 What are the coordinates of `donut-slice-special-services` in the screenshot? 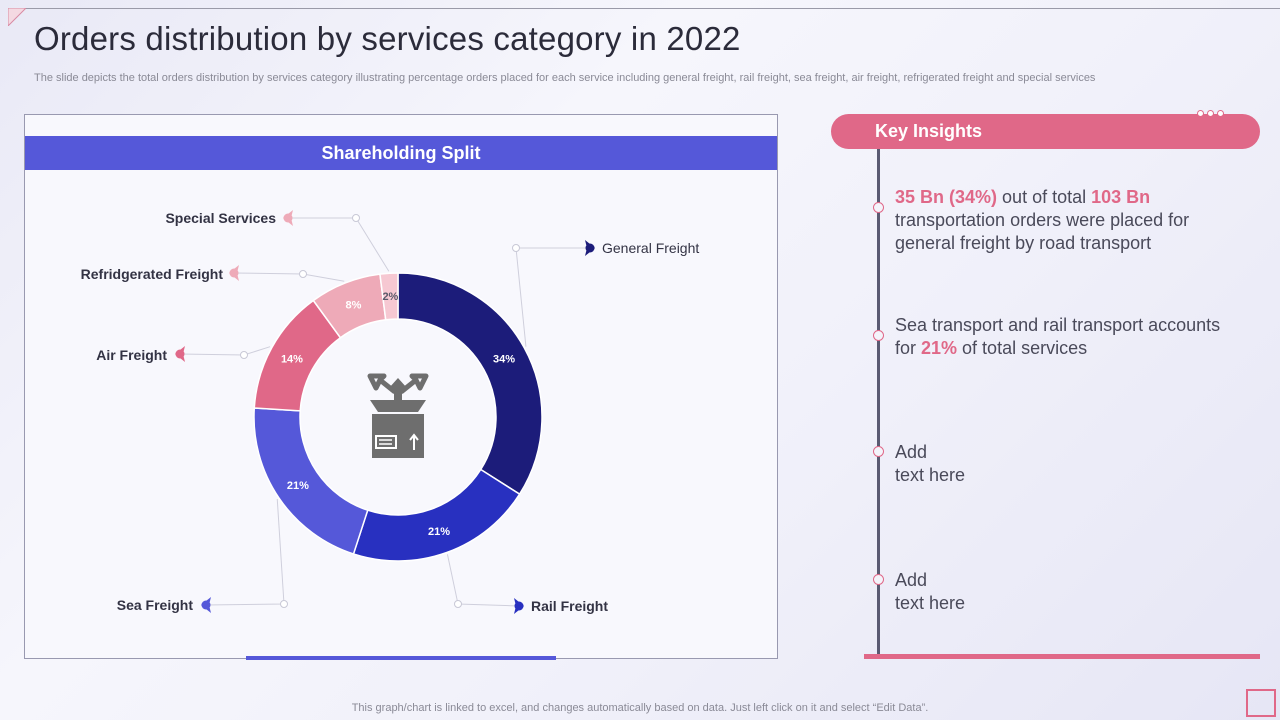 It's located at (389, 296).